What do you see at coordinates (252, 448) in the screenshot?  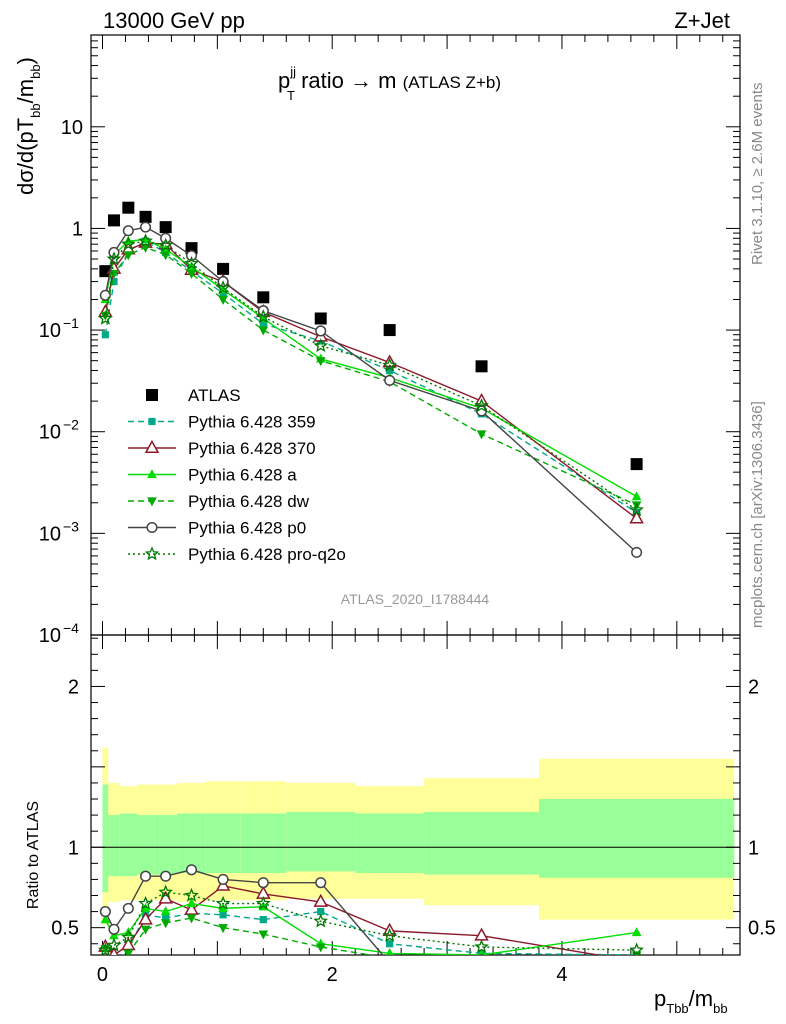 I see `legend-label: Pythia 6.428 370` at bounding box center [252, 448].